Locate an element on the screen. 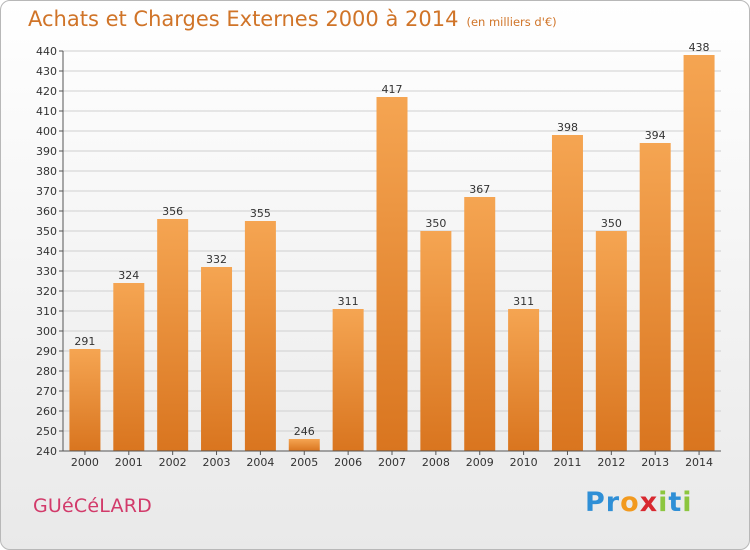 Image resolution: width=750 pixels, height=550 pixels. x-tick-label: 2005 is located at coordinates (304, 462).